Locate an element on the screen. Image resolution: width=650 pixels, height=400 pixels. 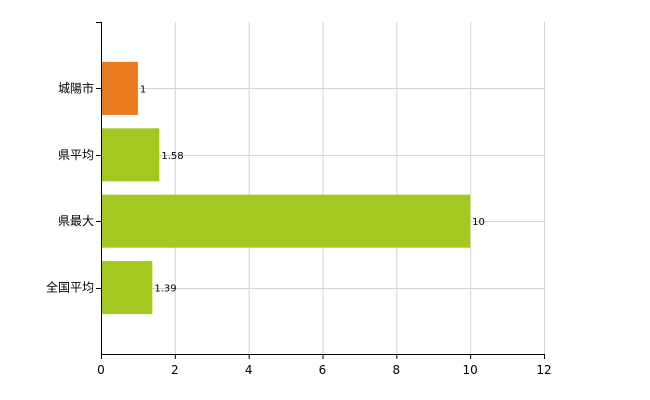
x-tick-label: 8 is located at coordinates (397, 370).